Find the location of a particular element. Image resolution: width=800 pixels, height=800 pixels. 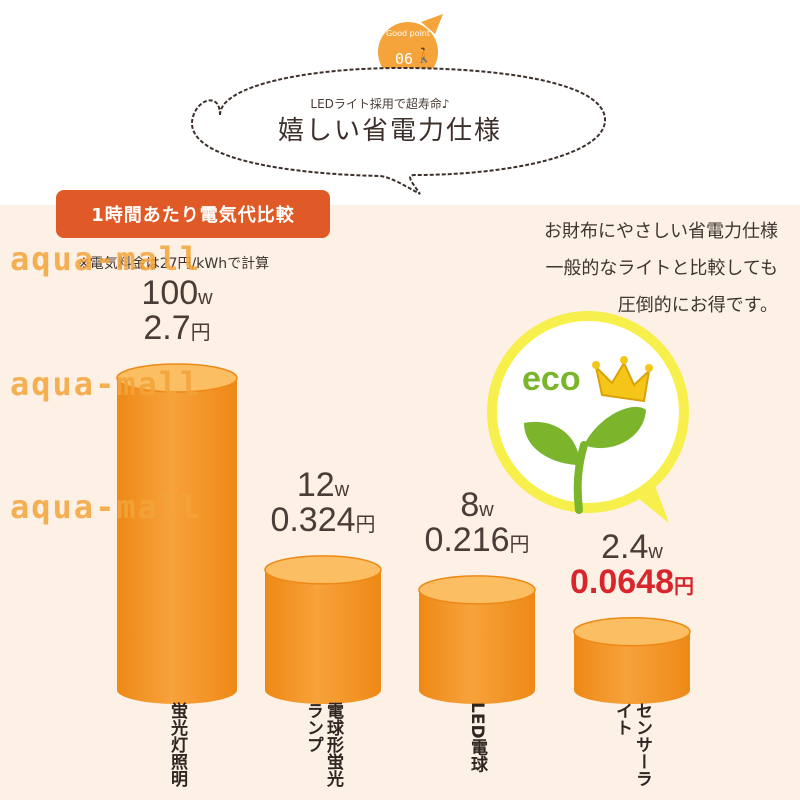

category-label: センサーライト is located at coordinates (632, 751).